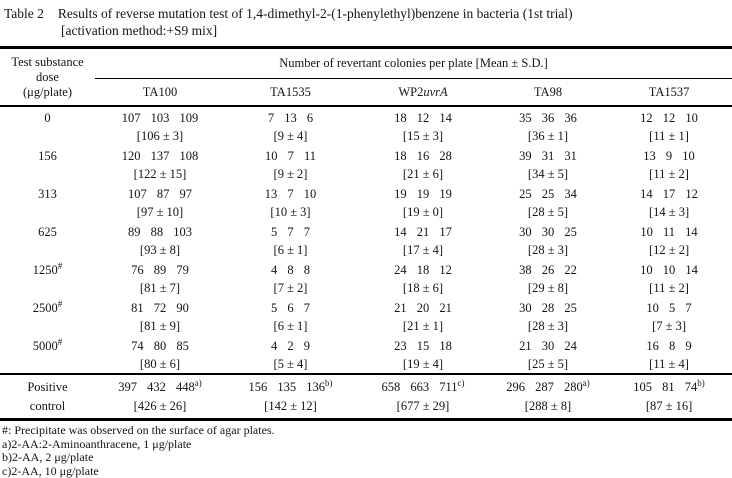 The image size is (732, 478). What do you see at coordinates (423, 136) in the screenshot?
I see `mean-sd: [15 ± 3]` at bounding box center [423, 136].